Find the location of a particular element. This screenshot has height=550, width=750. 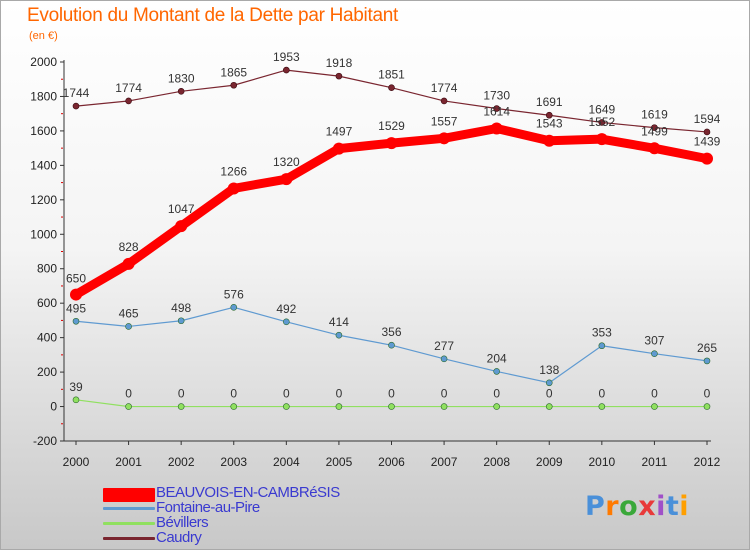

data-label: 1594 is located at coordinates (707, 119).